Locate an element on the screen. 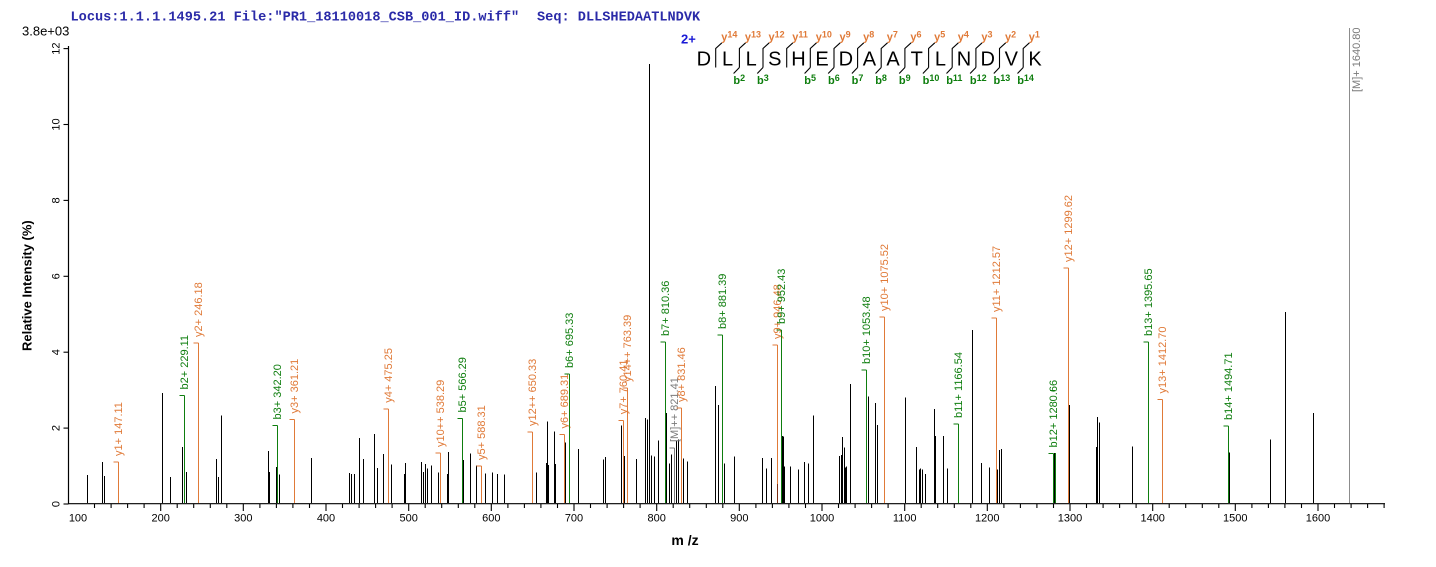 This screenshot has width=1436, height=567. svg-text: 4 is located at coordinates (57, 352).